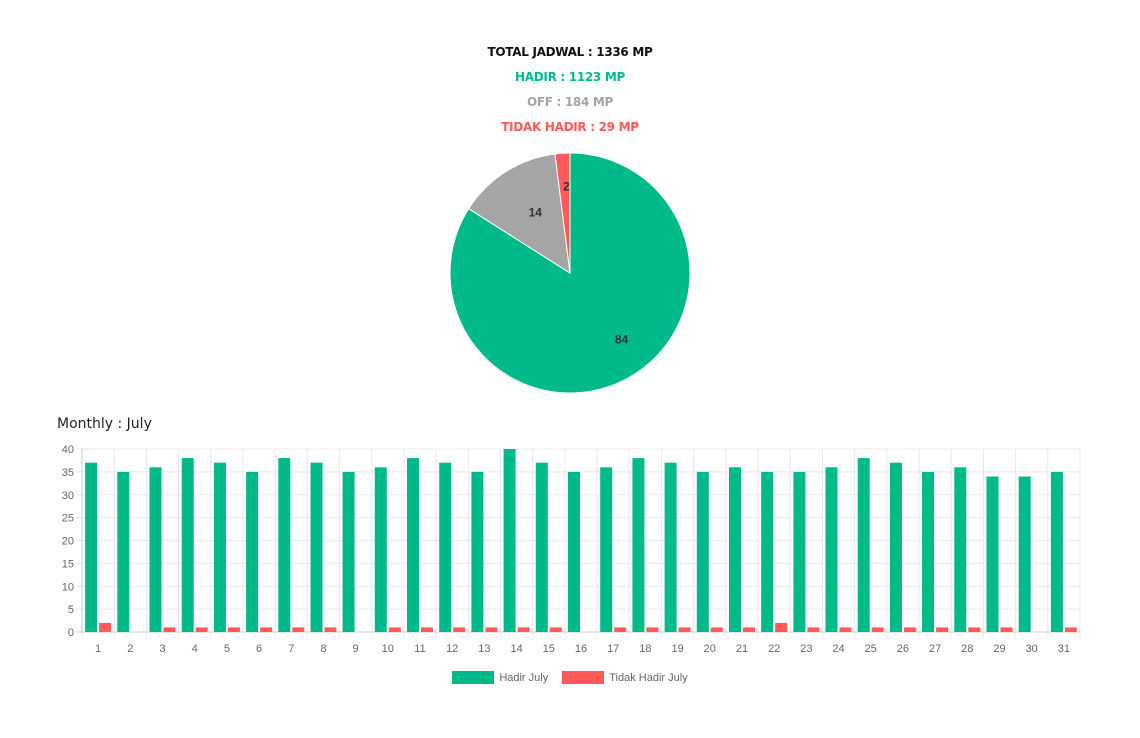 This screenshot has height=738, width=1140. I want to click on pie-label-tidak-hadir: 2, so click(566, 187).